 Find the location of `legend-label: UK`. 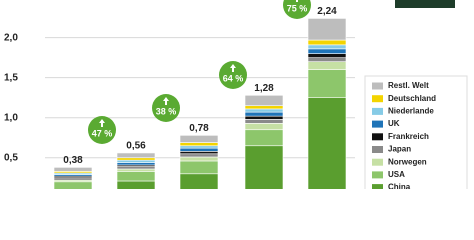

legend-label: UK is located at coordinates (394, 123).